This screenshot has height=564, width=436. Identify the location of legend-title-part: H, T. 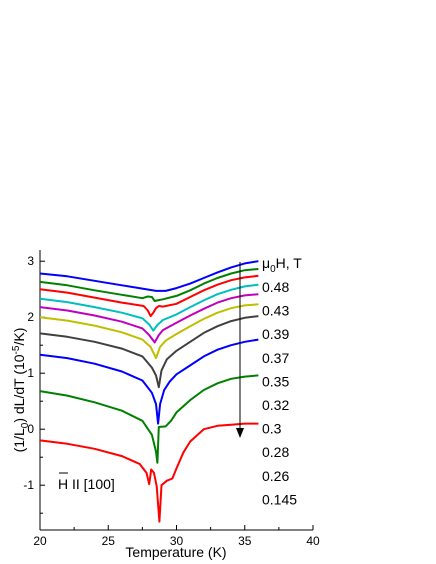
(289, 263).